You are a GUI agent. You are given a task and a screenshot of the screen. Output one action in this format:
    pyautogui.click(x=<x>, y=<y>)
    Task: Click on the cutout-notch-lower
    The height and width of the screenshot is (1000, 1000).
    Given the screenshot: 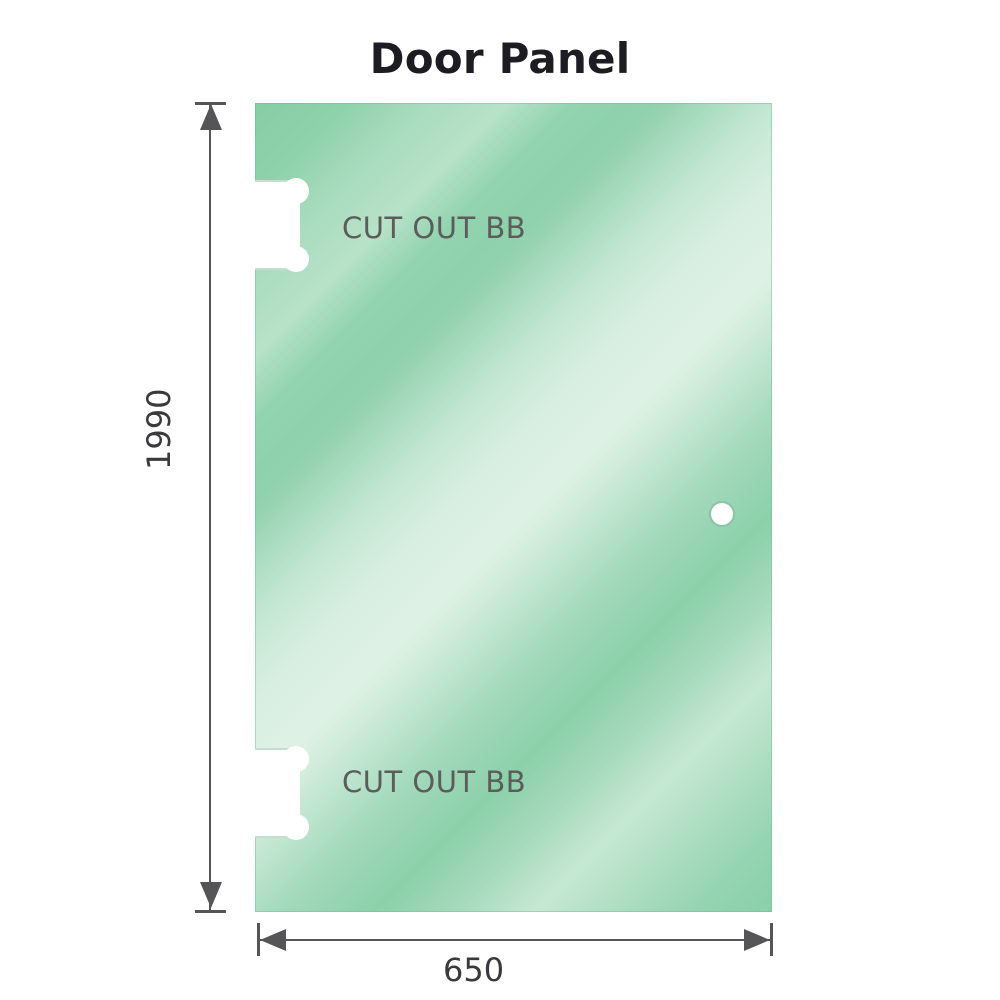 What is the action you would take?
    pyautogui.click(x=282, y=793)
    